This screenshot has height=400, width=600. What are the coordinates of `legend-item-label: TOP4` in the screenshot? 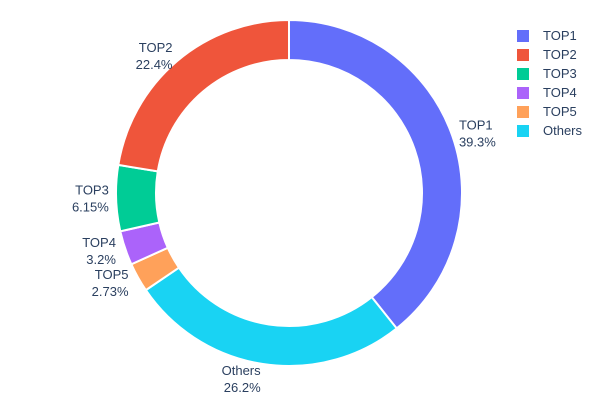 It's located at (560, 92).